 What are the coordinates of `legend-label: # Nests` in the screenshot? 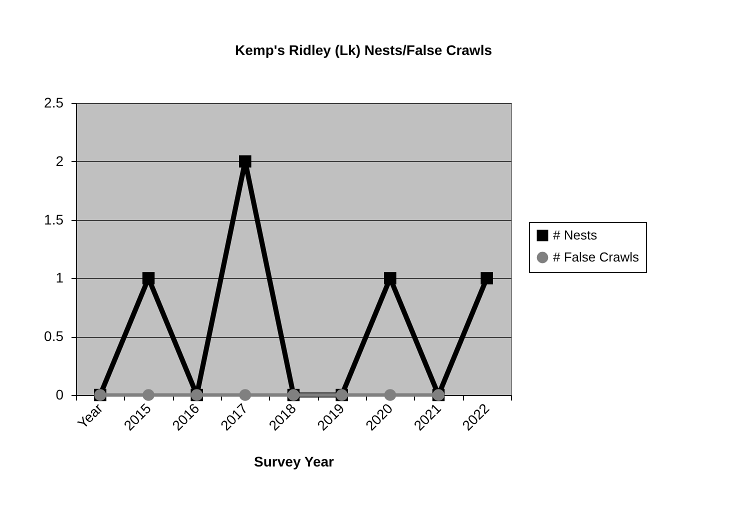 It's located at (575, 235).